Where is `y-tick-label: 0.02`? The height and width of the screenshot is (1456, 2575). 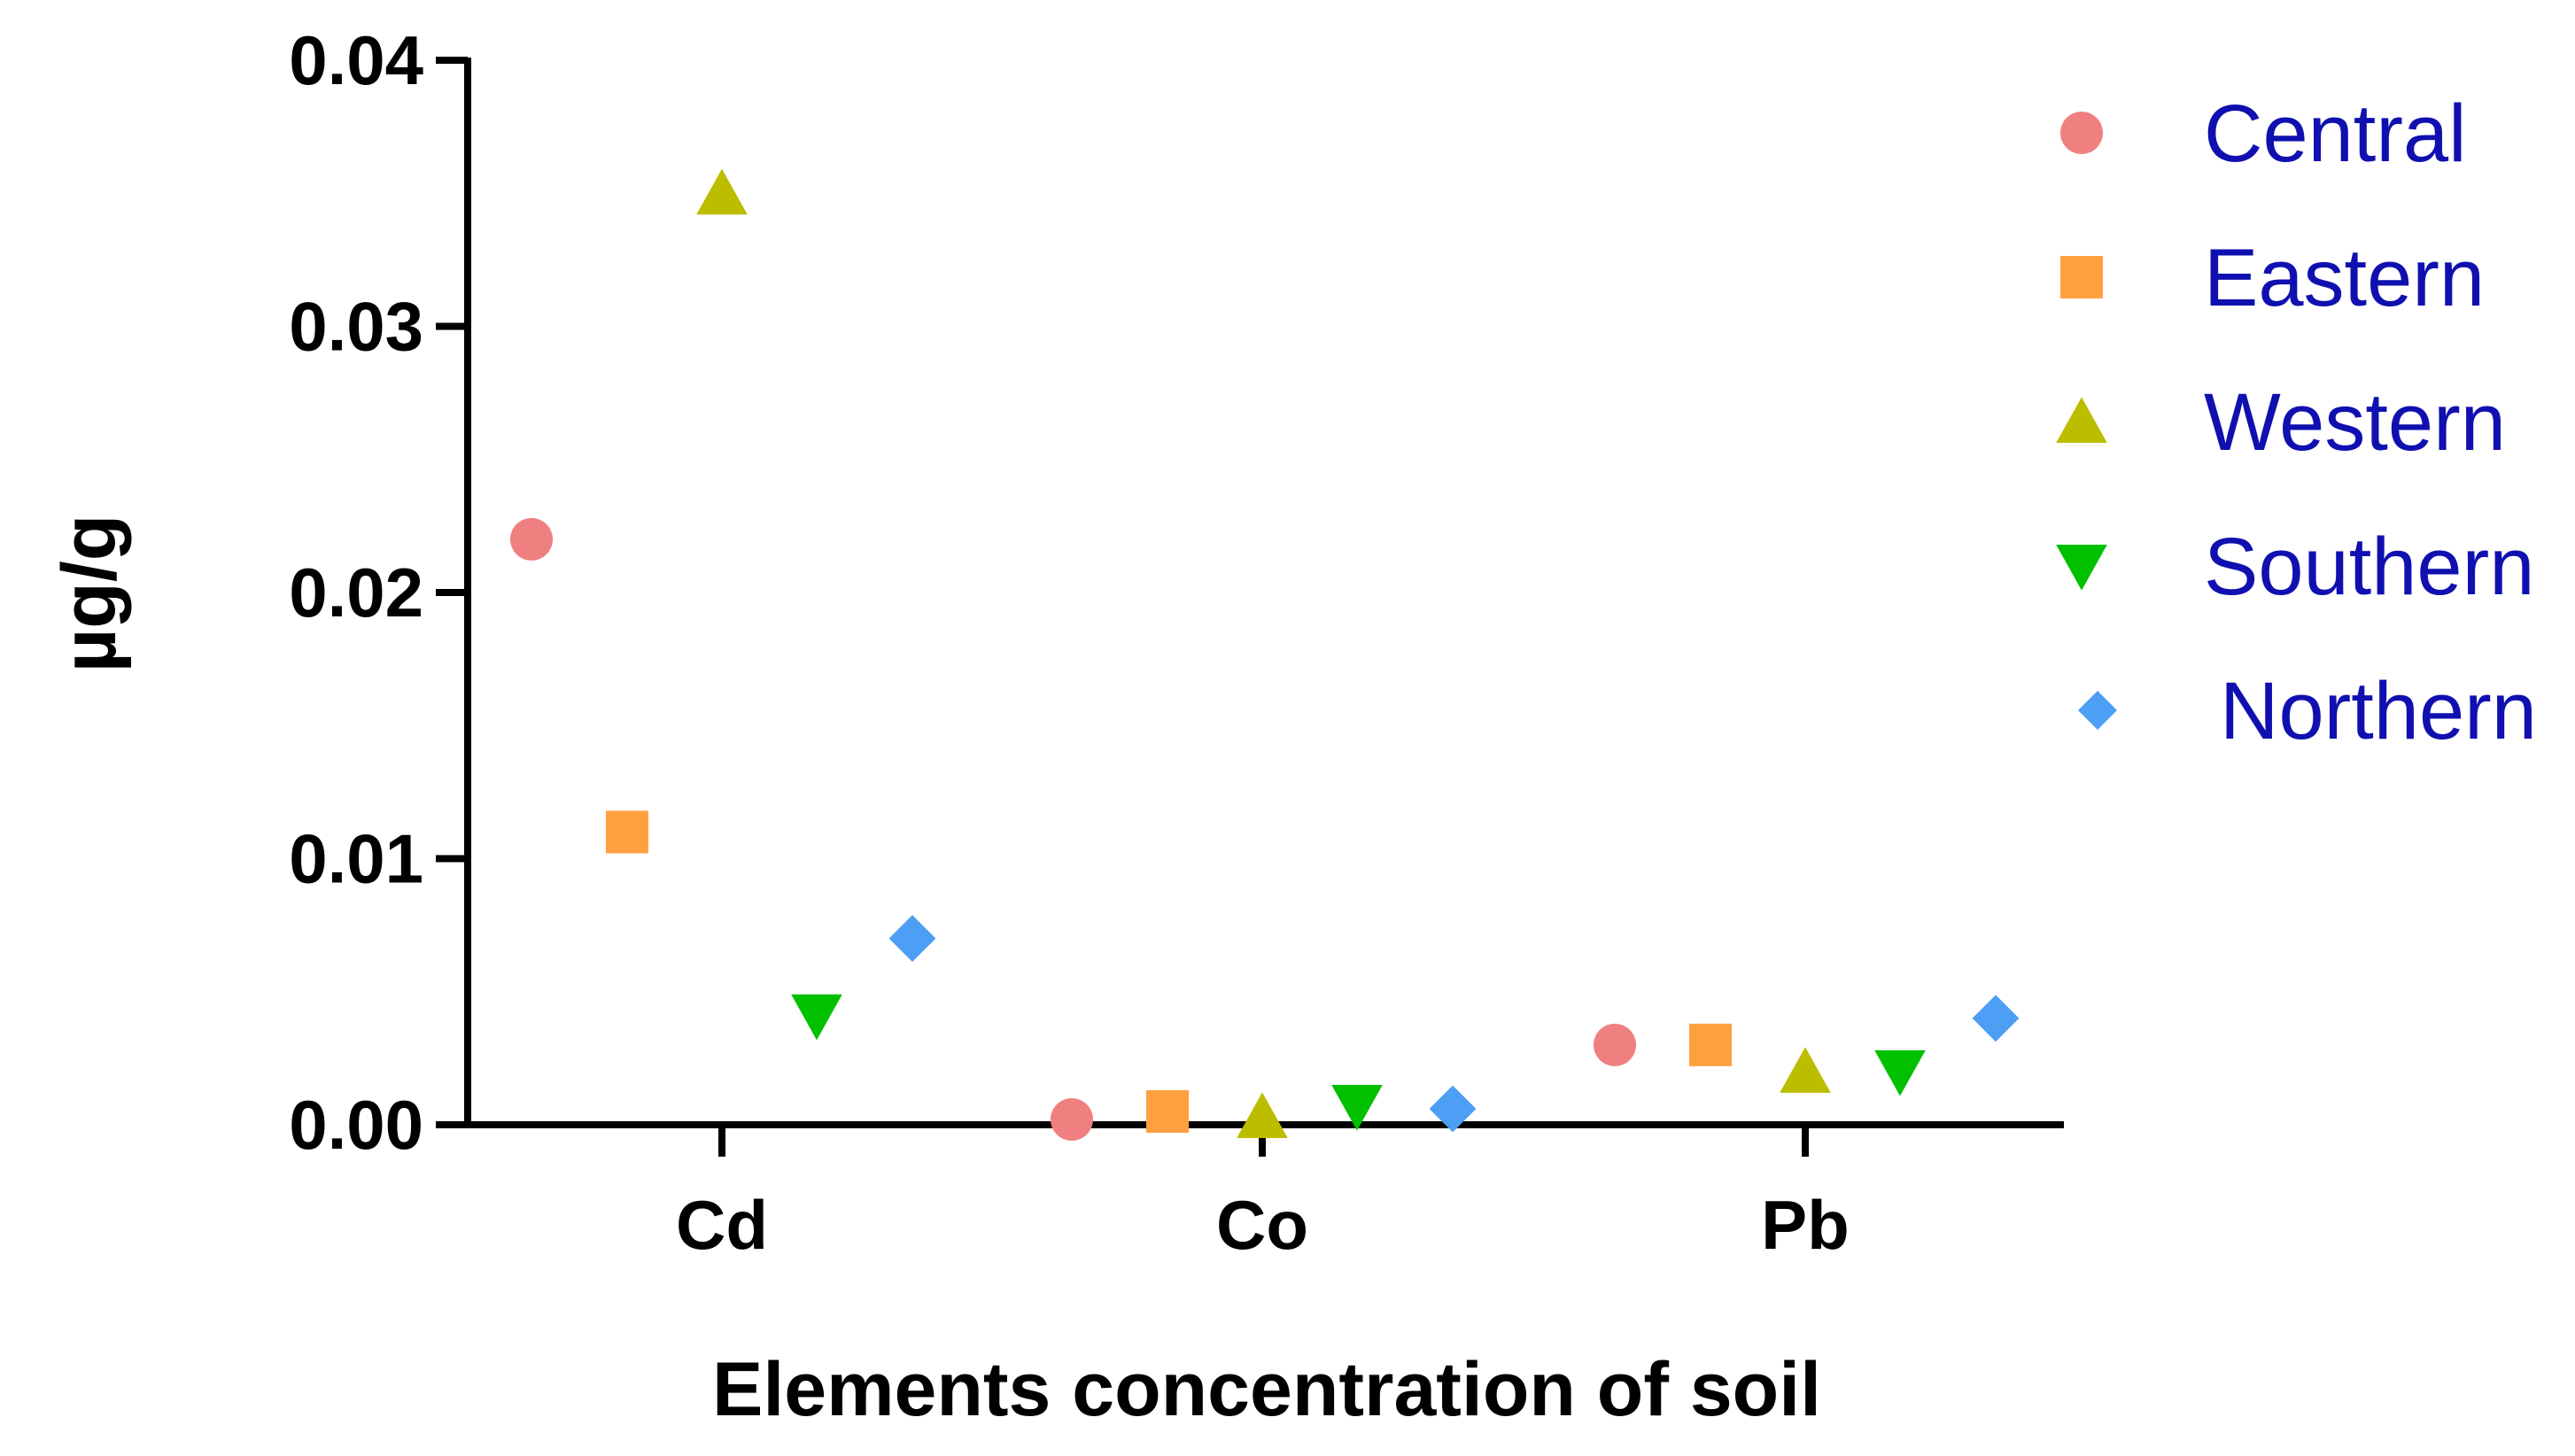 y-tick-label: 0.02 is located at coordinates (356, 592).